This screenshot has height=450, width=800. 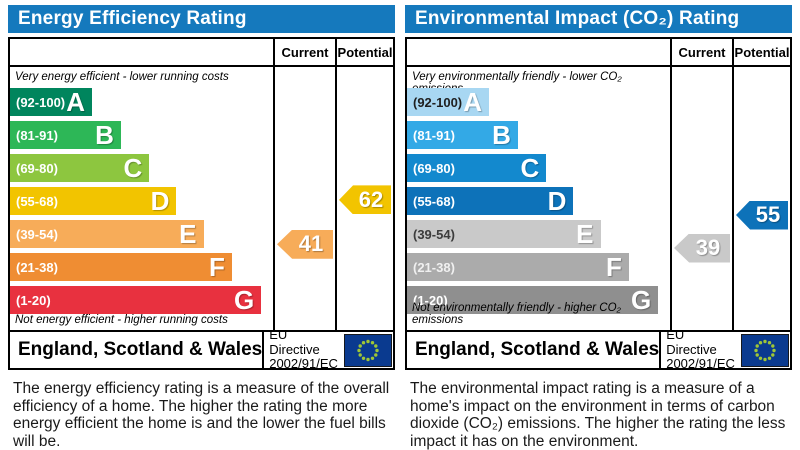 I want to click on current-column: 41, so click(x=304, y=198).